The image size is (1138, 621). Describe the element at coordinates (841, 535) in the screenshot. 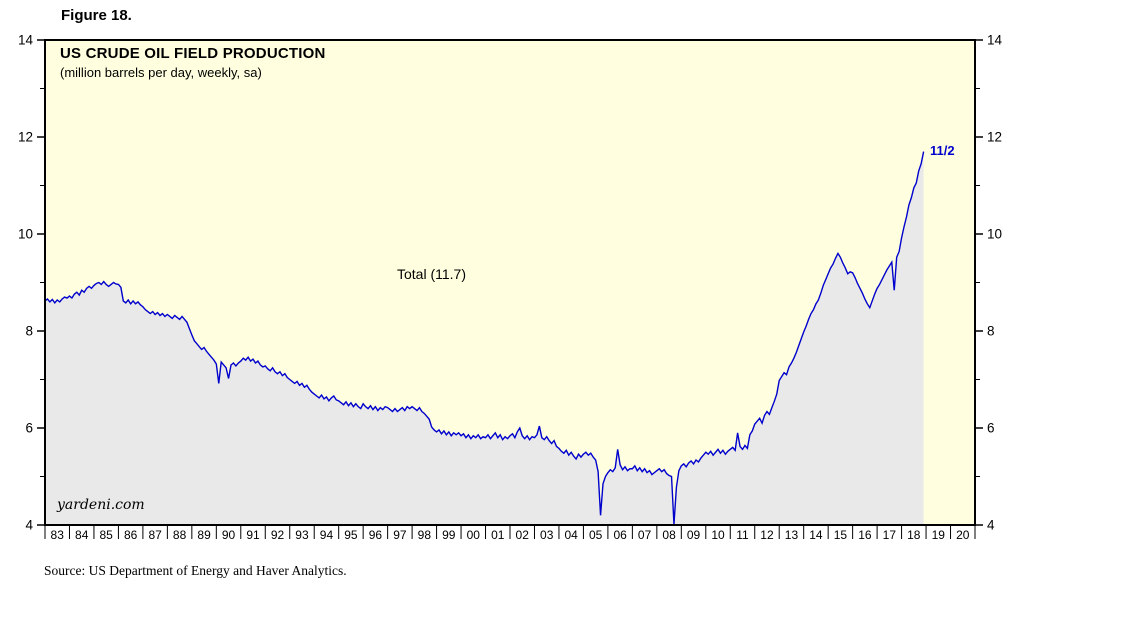

I see `x-tick-label: 15` at that location.